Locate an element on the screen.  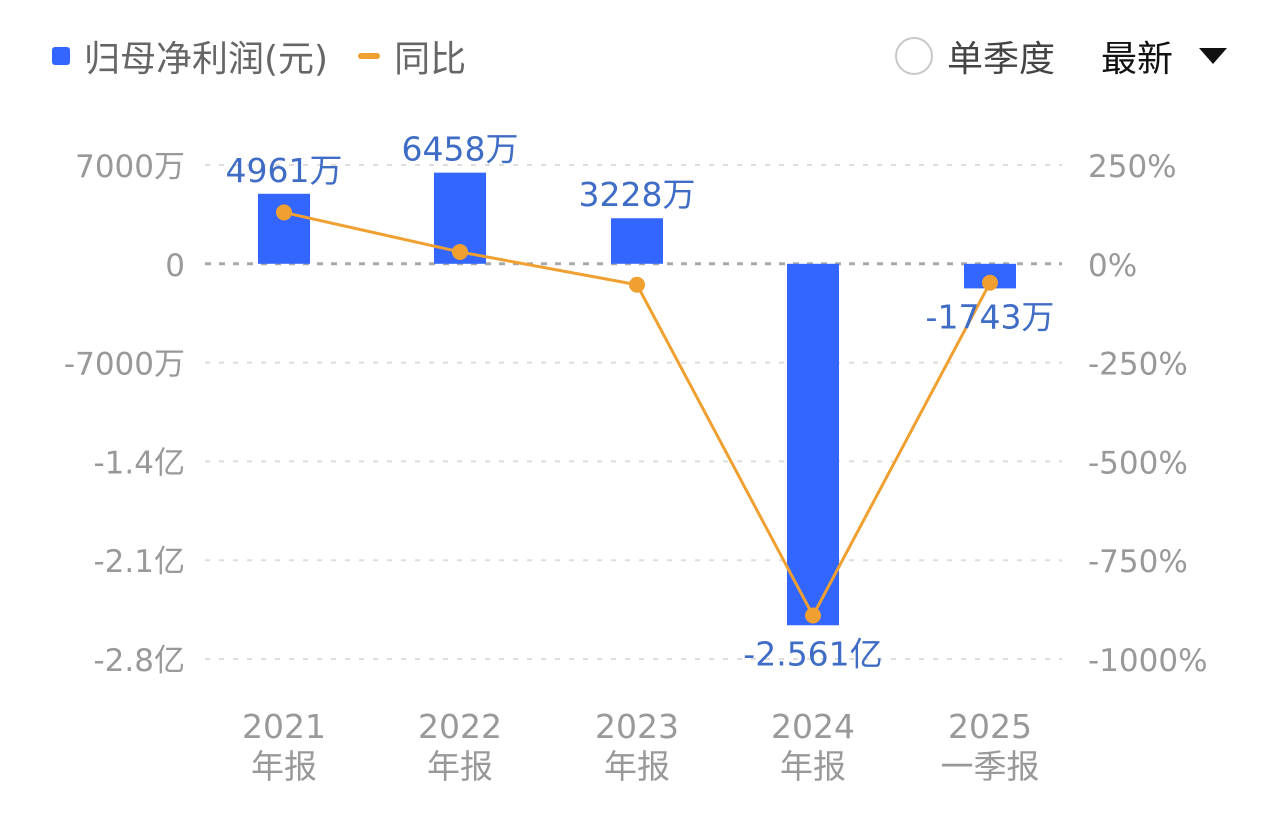
x-category-year: 2024 is located at coordinates (813, 726).